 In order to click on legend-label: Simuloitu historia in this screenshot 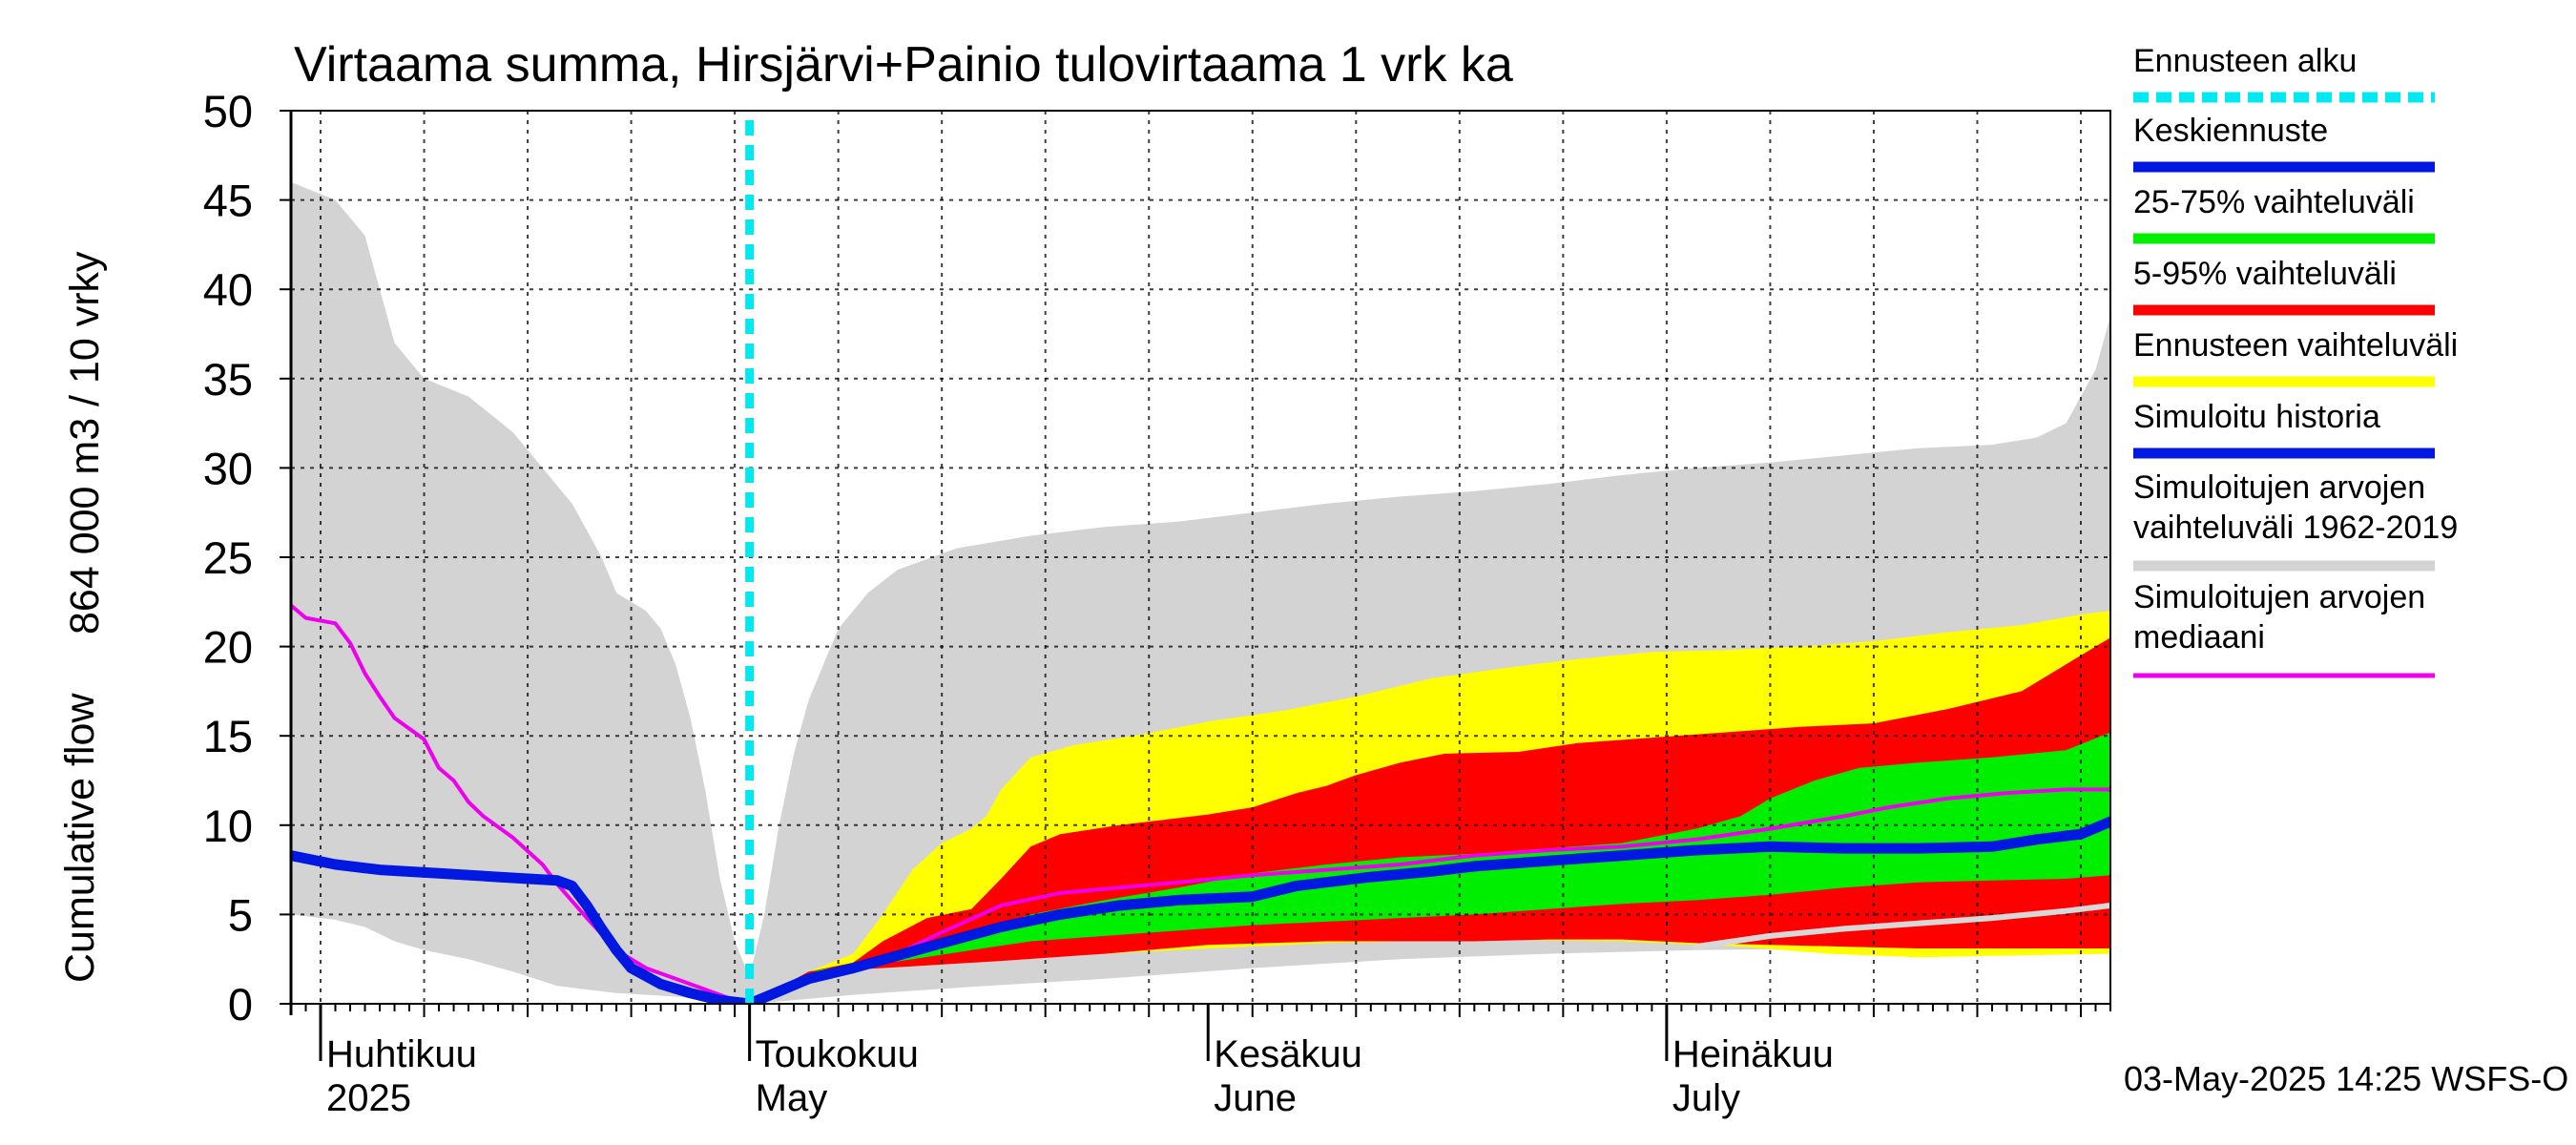, I will do `click(2256, 417)`.